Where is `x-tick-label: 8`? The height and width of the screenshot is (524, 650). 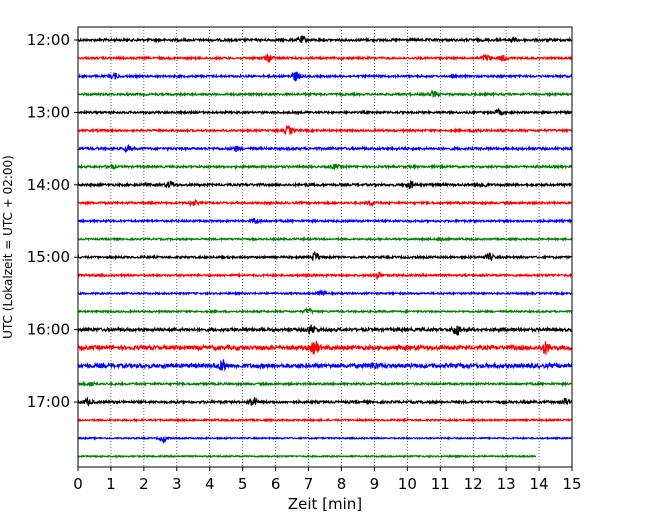 x-tick-label: 8 is located at coordinates (342, 484).